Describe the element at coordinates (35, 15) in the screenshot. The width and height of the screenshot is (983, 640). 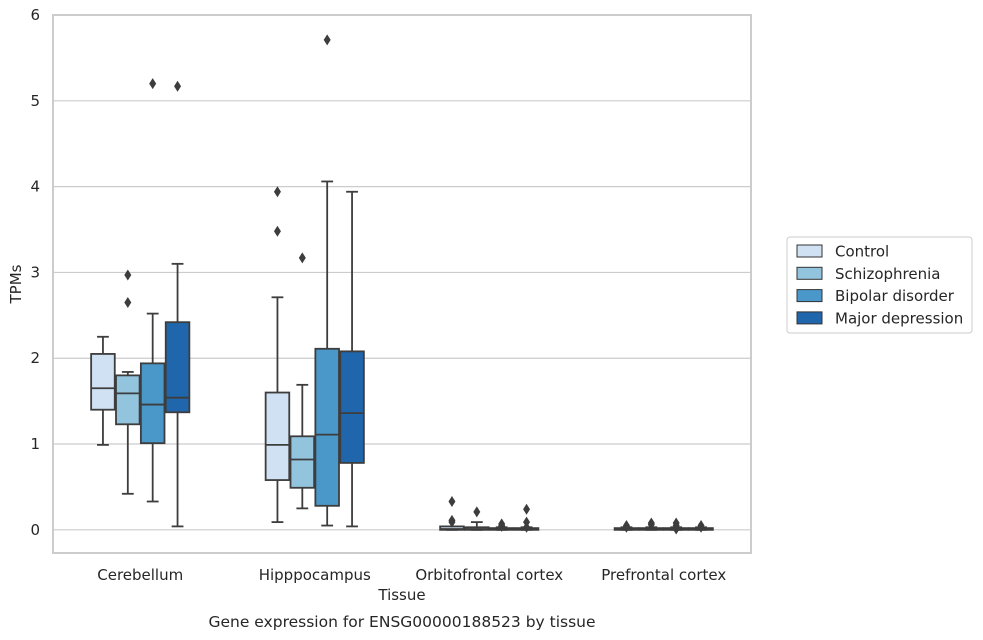
I see `y-tick-label: 6` at that location.